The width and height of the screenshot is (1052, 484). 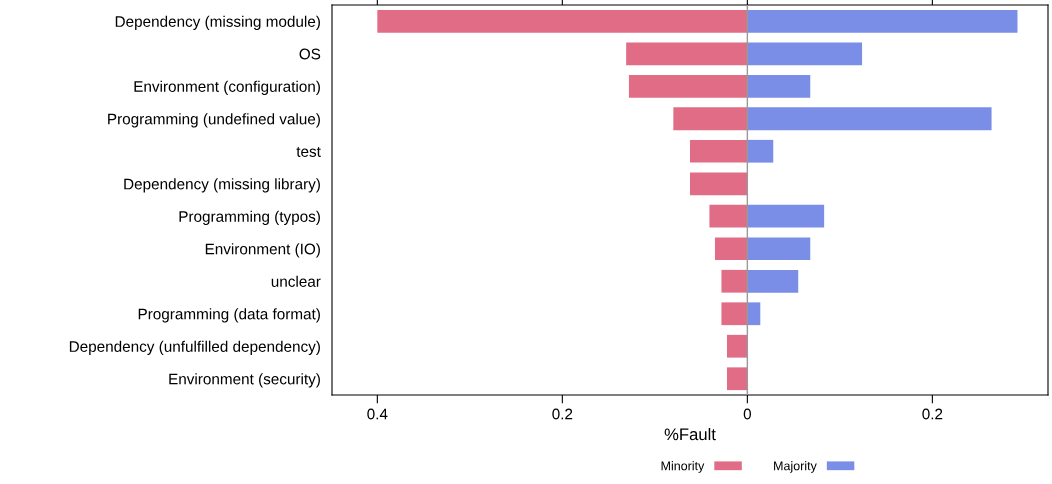 I want to click on y-tick-label: Programming (undefined value), so click(x=214, y=120).